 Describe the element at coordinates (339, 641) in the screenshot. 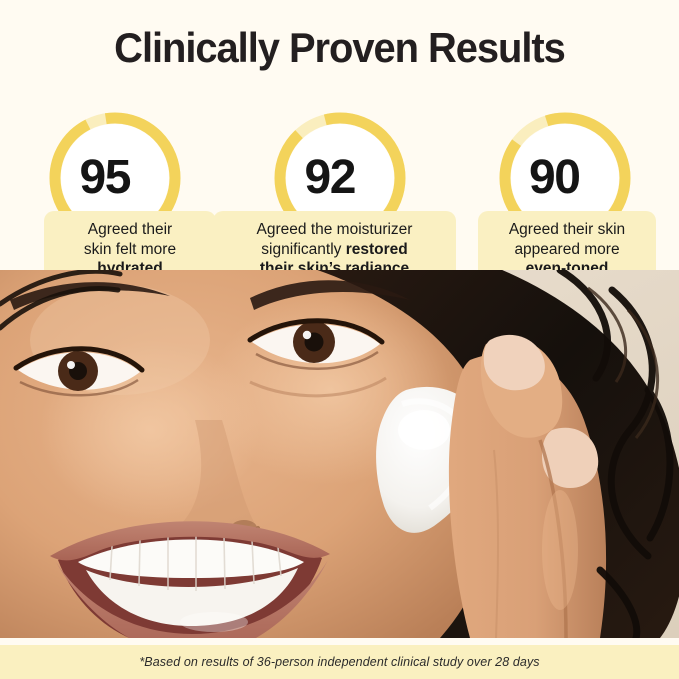

I see `footer-spacer` at that location.